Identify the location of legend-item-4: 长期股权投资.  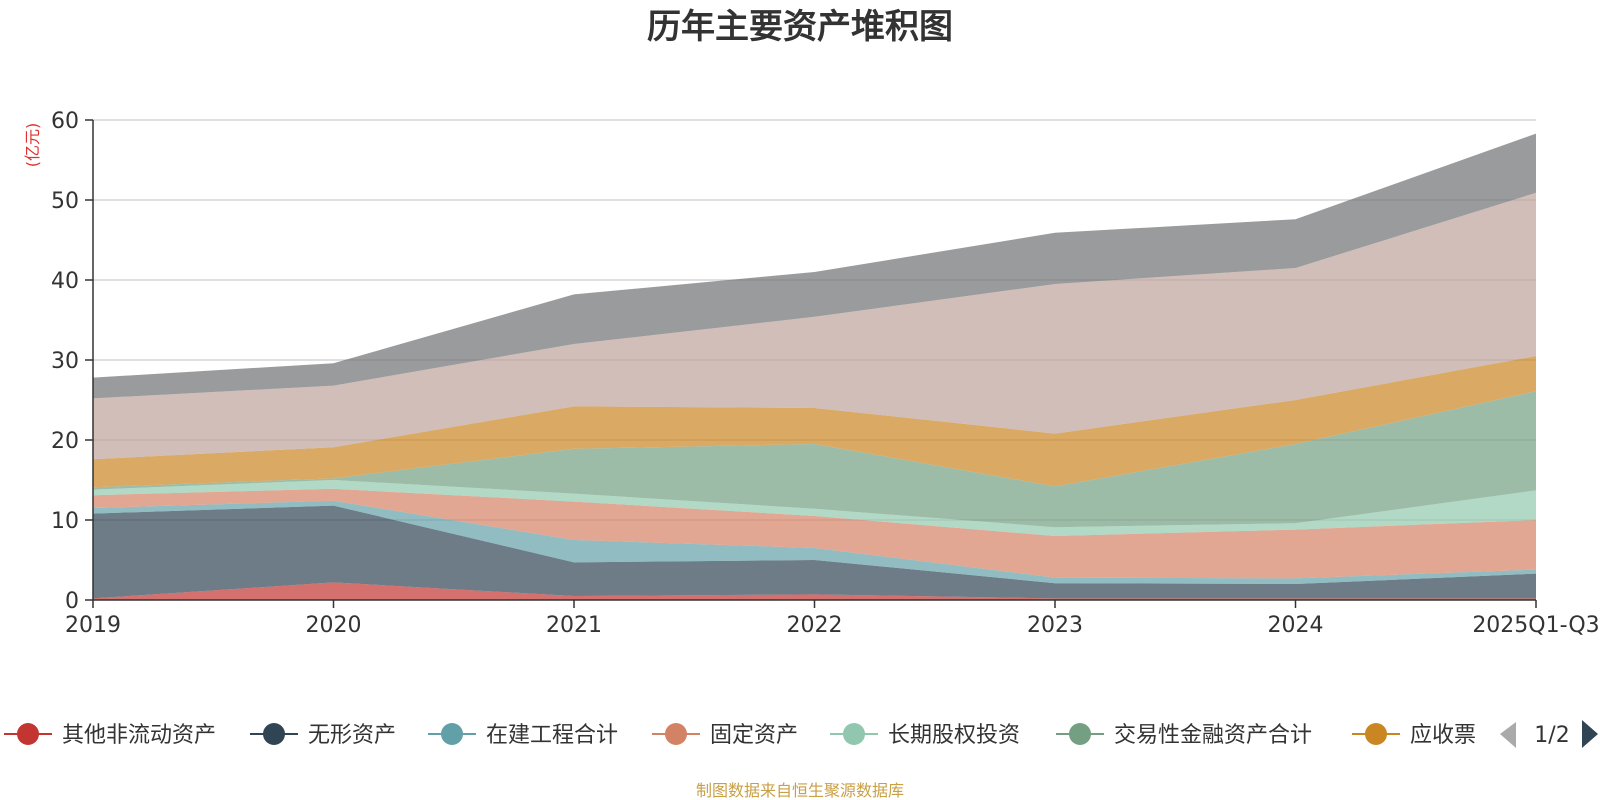
(925, 735).